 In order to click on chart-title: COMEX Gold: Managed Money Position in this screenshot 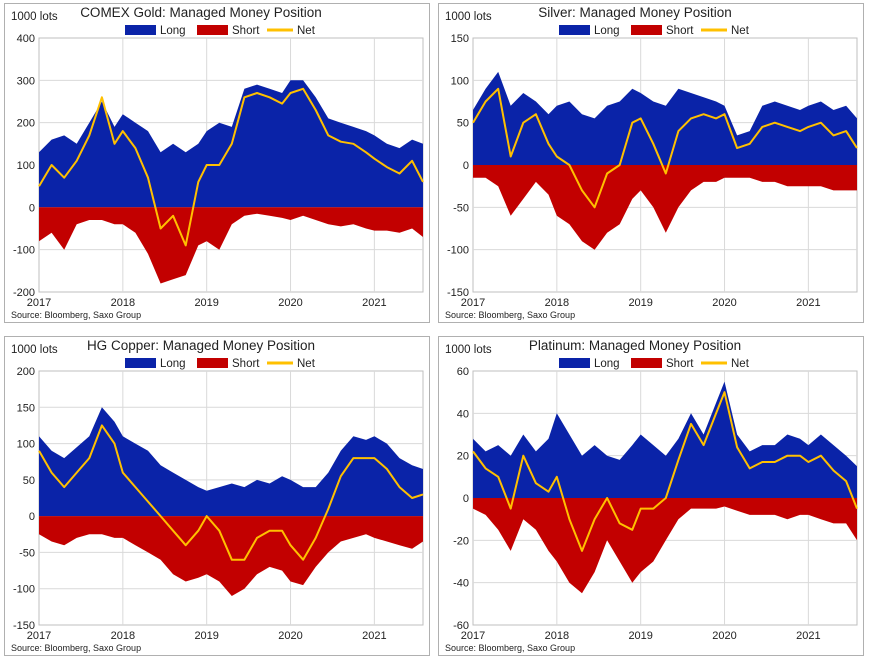, I will do `click(201, 12)`.